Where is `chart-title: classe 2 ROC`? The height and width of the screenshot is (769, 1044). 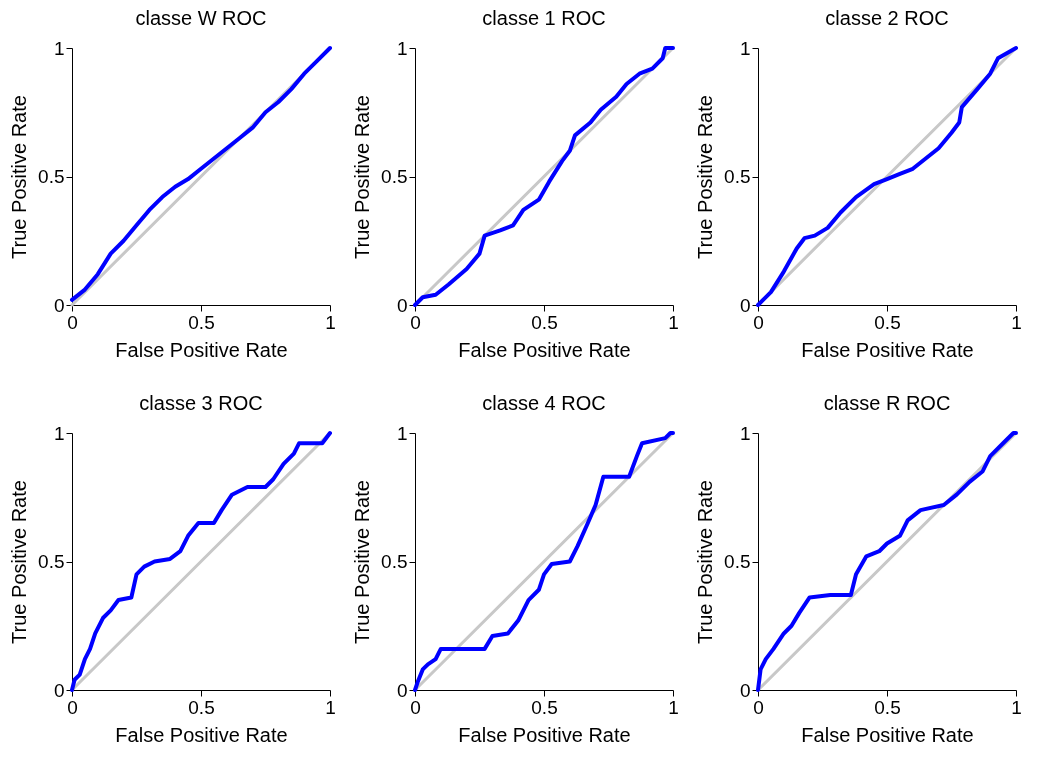 chart-title: classe 2 ROC is located at coordinates (887, 18).